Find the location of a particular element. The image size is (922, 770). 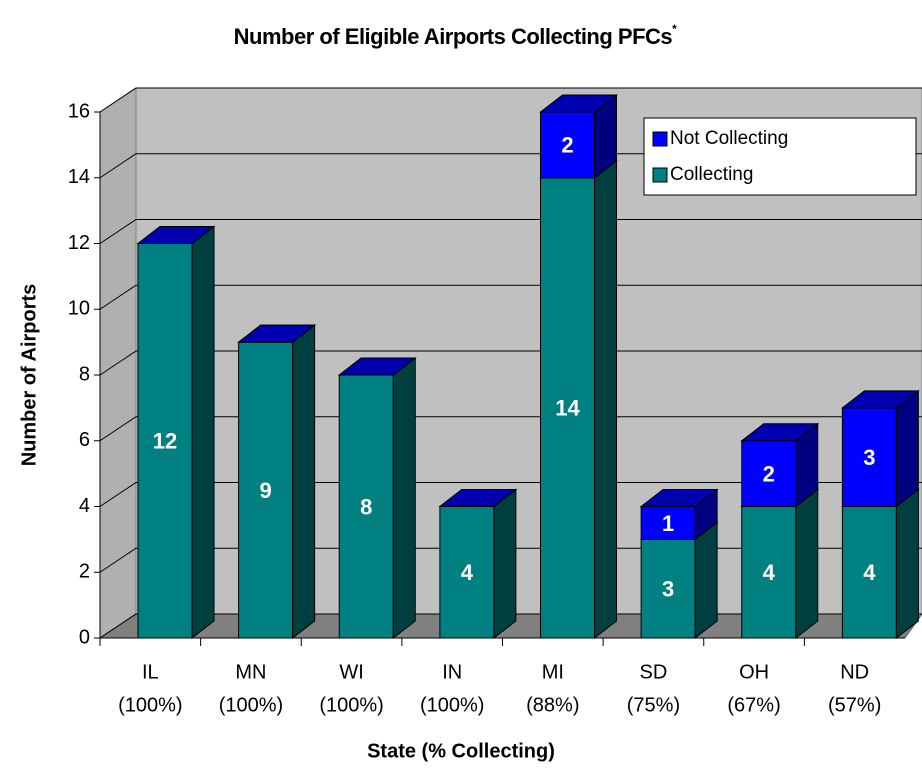

data-label: 9 is located at coordinates (266, 490).